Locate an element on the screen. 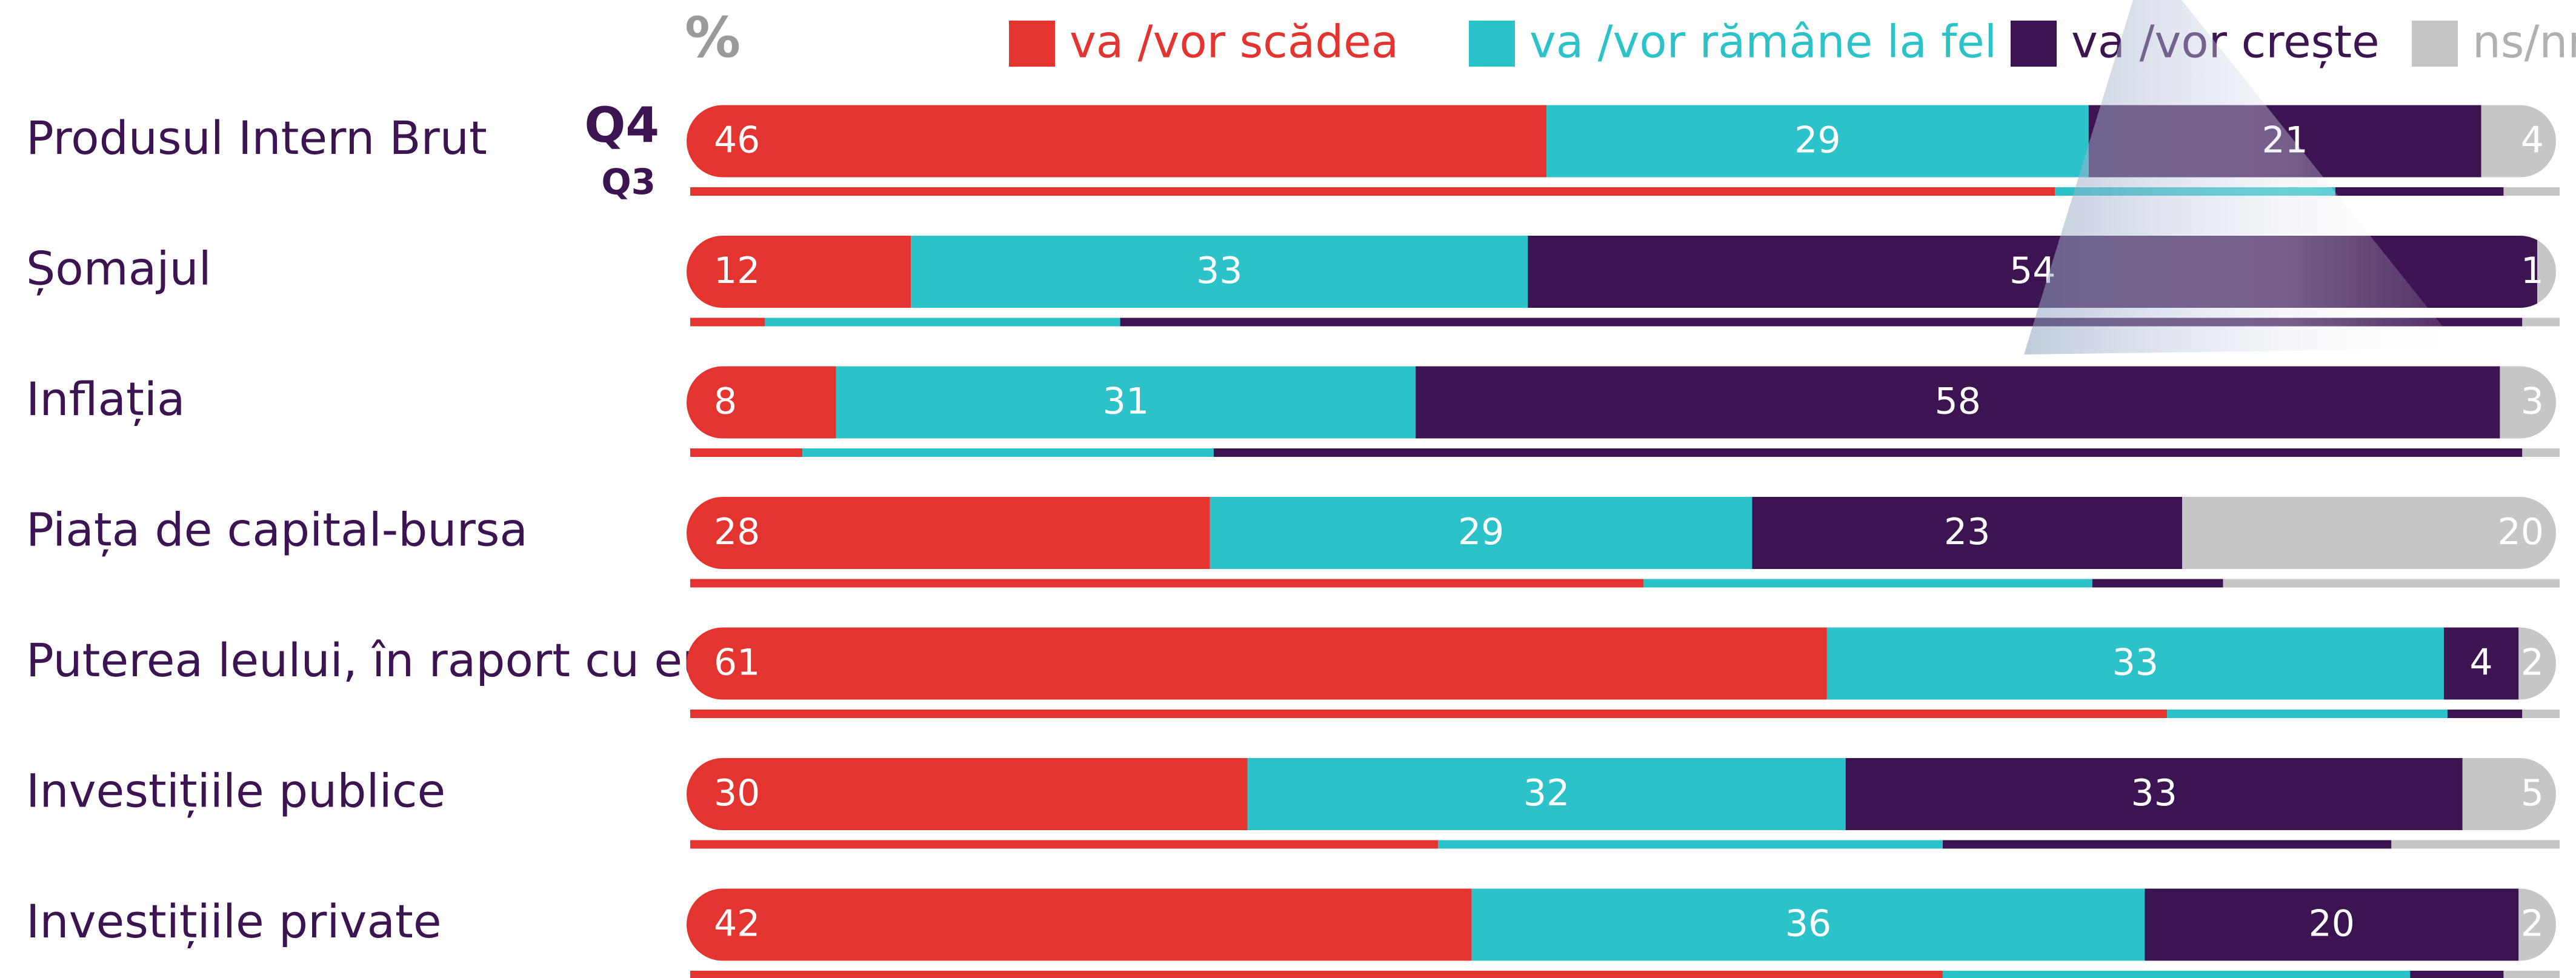 The width and height of the screenshot is (2576, 978). legend-label: va /vor scădea is located at coordinates (1234, 42).